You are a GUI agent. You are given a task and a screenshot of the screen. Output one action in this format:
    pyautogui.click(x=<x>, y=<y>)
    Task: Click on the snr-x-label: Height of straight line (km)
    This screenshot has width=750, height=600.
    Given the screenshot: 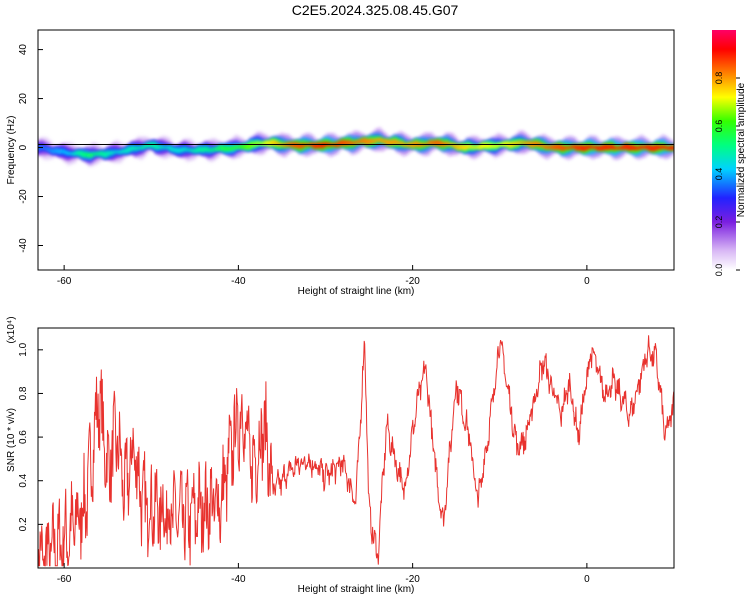 What is the action you would take?
    pyautogui.click(x=356, y=589)
    